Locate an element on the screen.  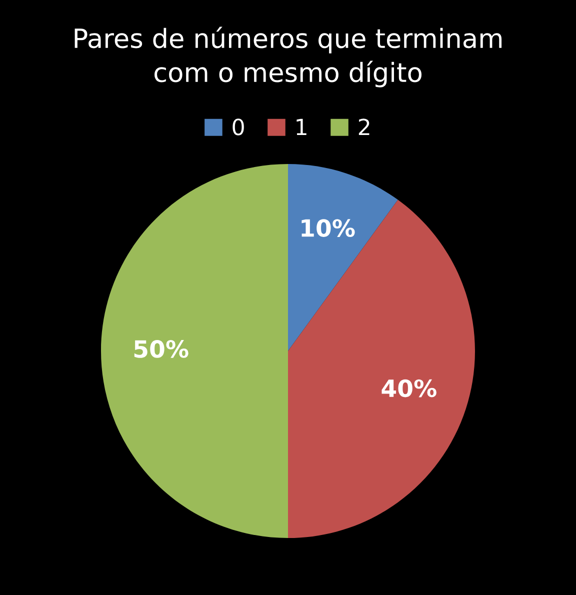
chart-title: Pares de números que terminam com o mesmo dígito is located at coordinates (288, 57).